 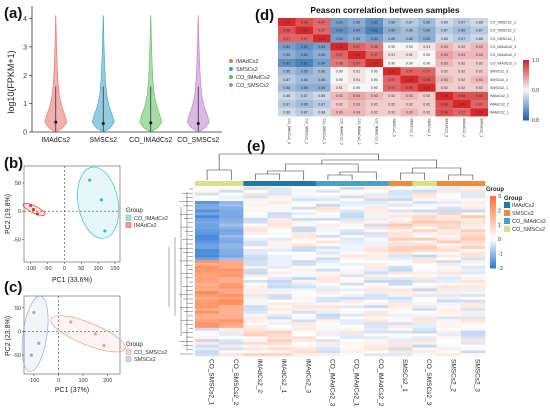 I want to click on expression-colorbar-segment, so click(x=493, y=205).